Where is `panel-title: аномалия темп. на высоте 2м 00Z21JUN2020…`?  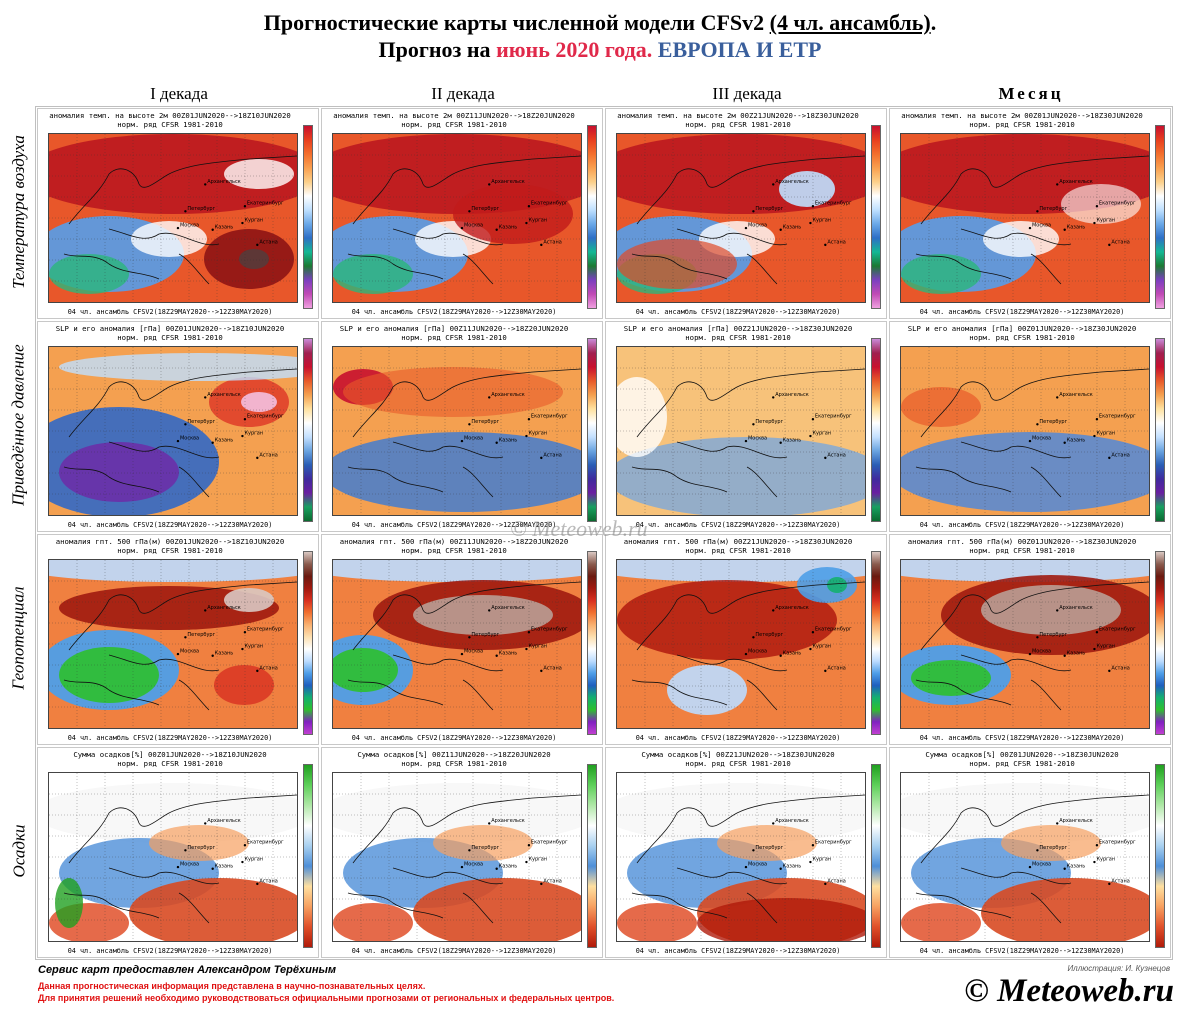
panel-title: аномалия темп. на высоте 2м 00Z21JUN2020… is located at coordinates (738, 120).